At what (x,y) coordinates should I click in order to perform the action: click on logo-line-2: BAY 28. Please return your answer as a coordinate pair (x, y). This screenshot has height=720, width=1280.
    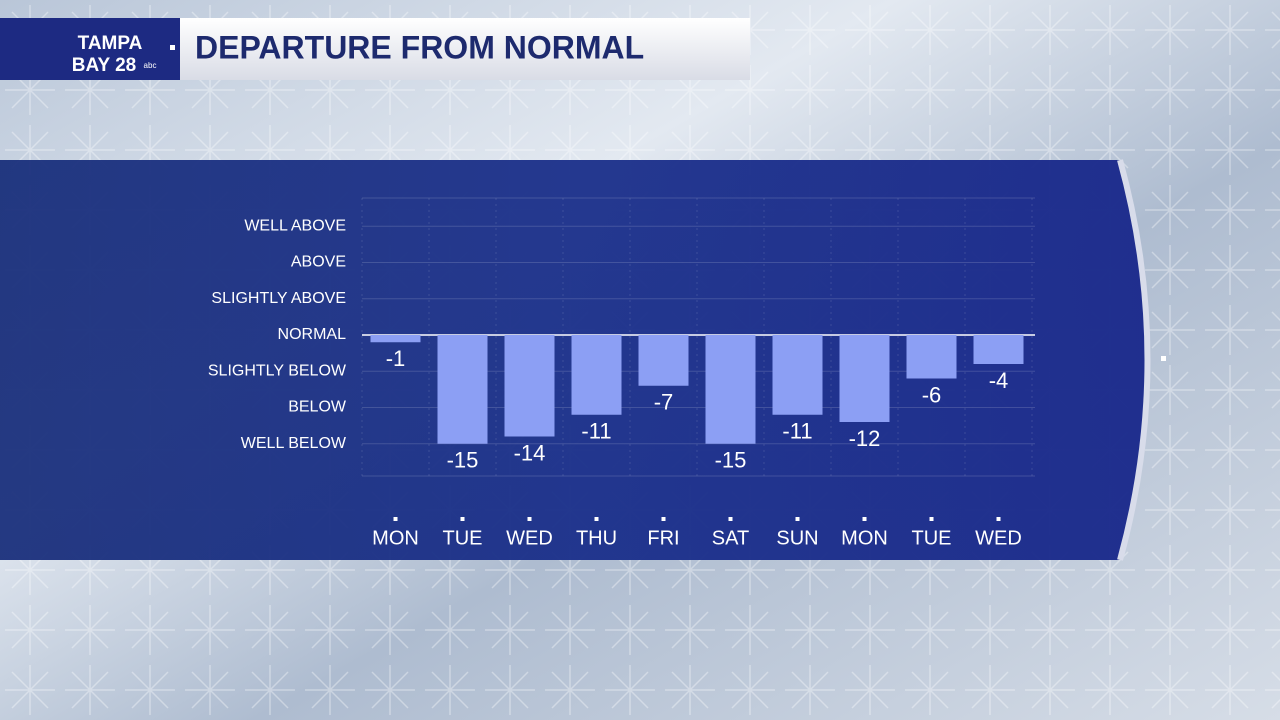
    Looking at the image, I should click on (104, 65).